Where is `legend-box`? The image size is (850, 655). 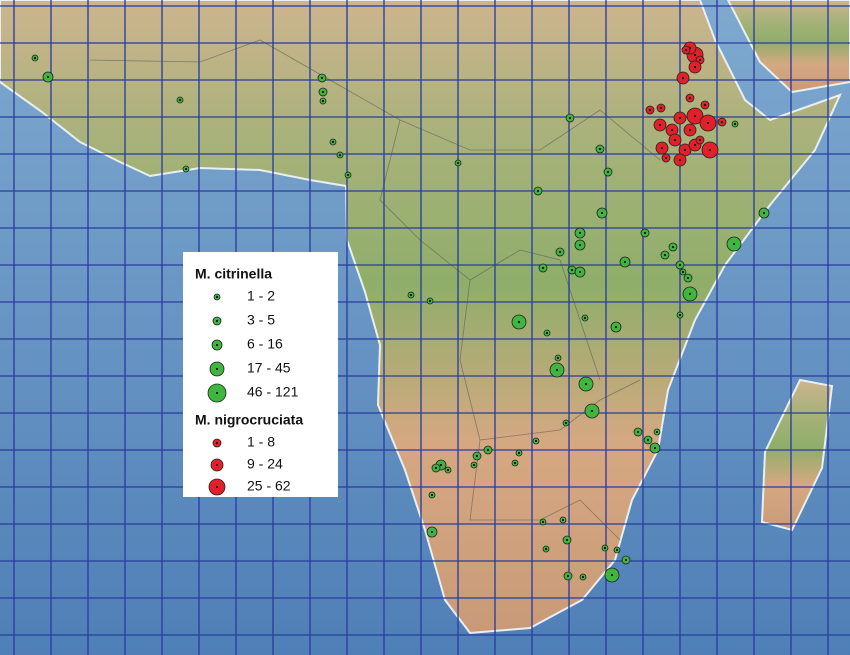 legend-box is located at coordinates (260, 374).